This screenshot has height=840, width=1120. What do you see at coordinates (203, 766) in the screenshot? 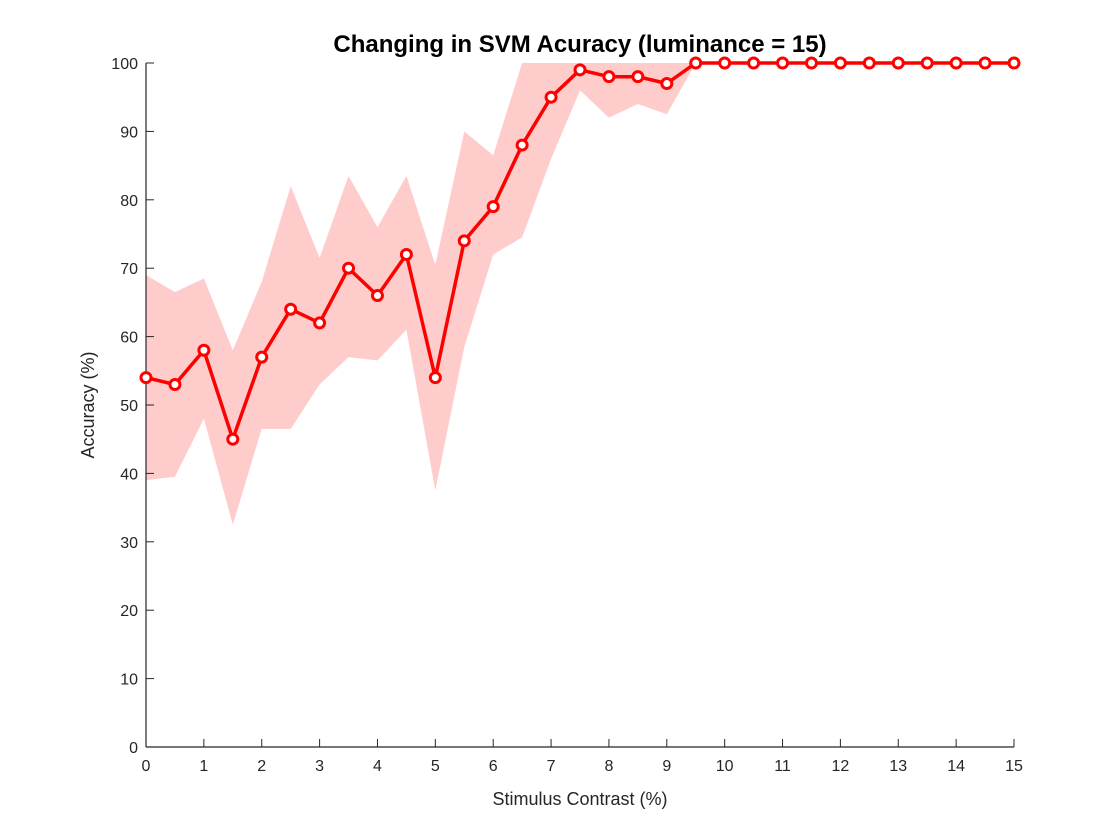
I see `x-tick-label: 1` at bounding box center [203, 766].